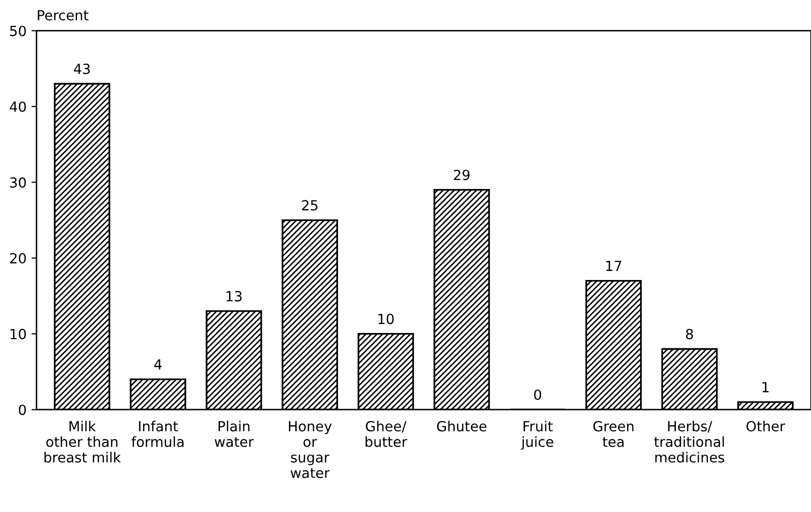 The height and width of the screenshot is (512, 811). What do you see at coordinates (310, 205) in the screenshot?
I see `data-label: 25` at bounding box center [310, 205].